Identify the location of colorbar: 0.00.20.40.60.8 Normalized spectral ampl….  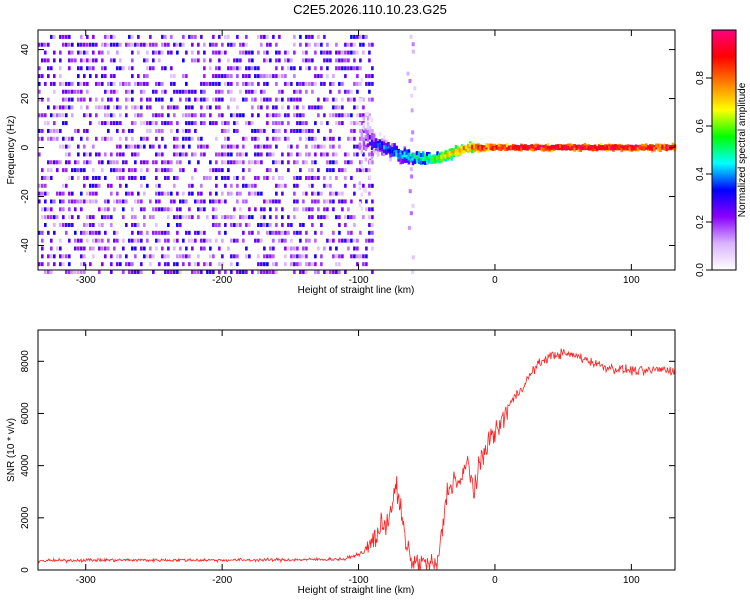
(721, 153).